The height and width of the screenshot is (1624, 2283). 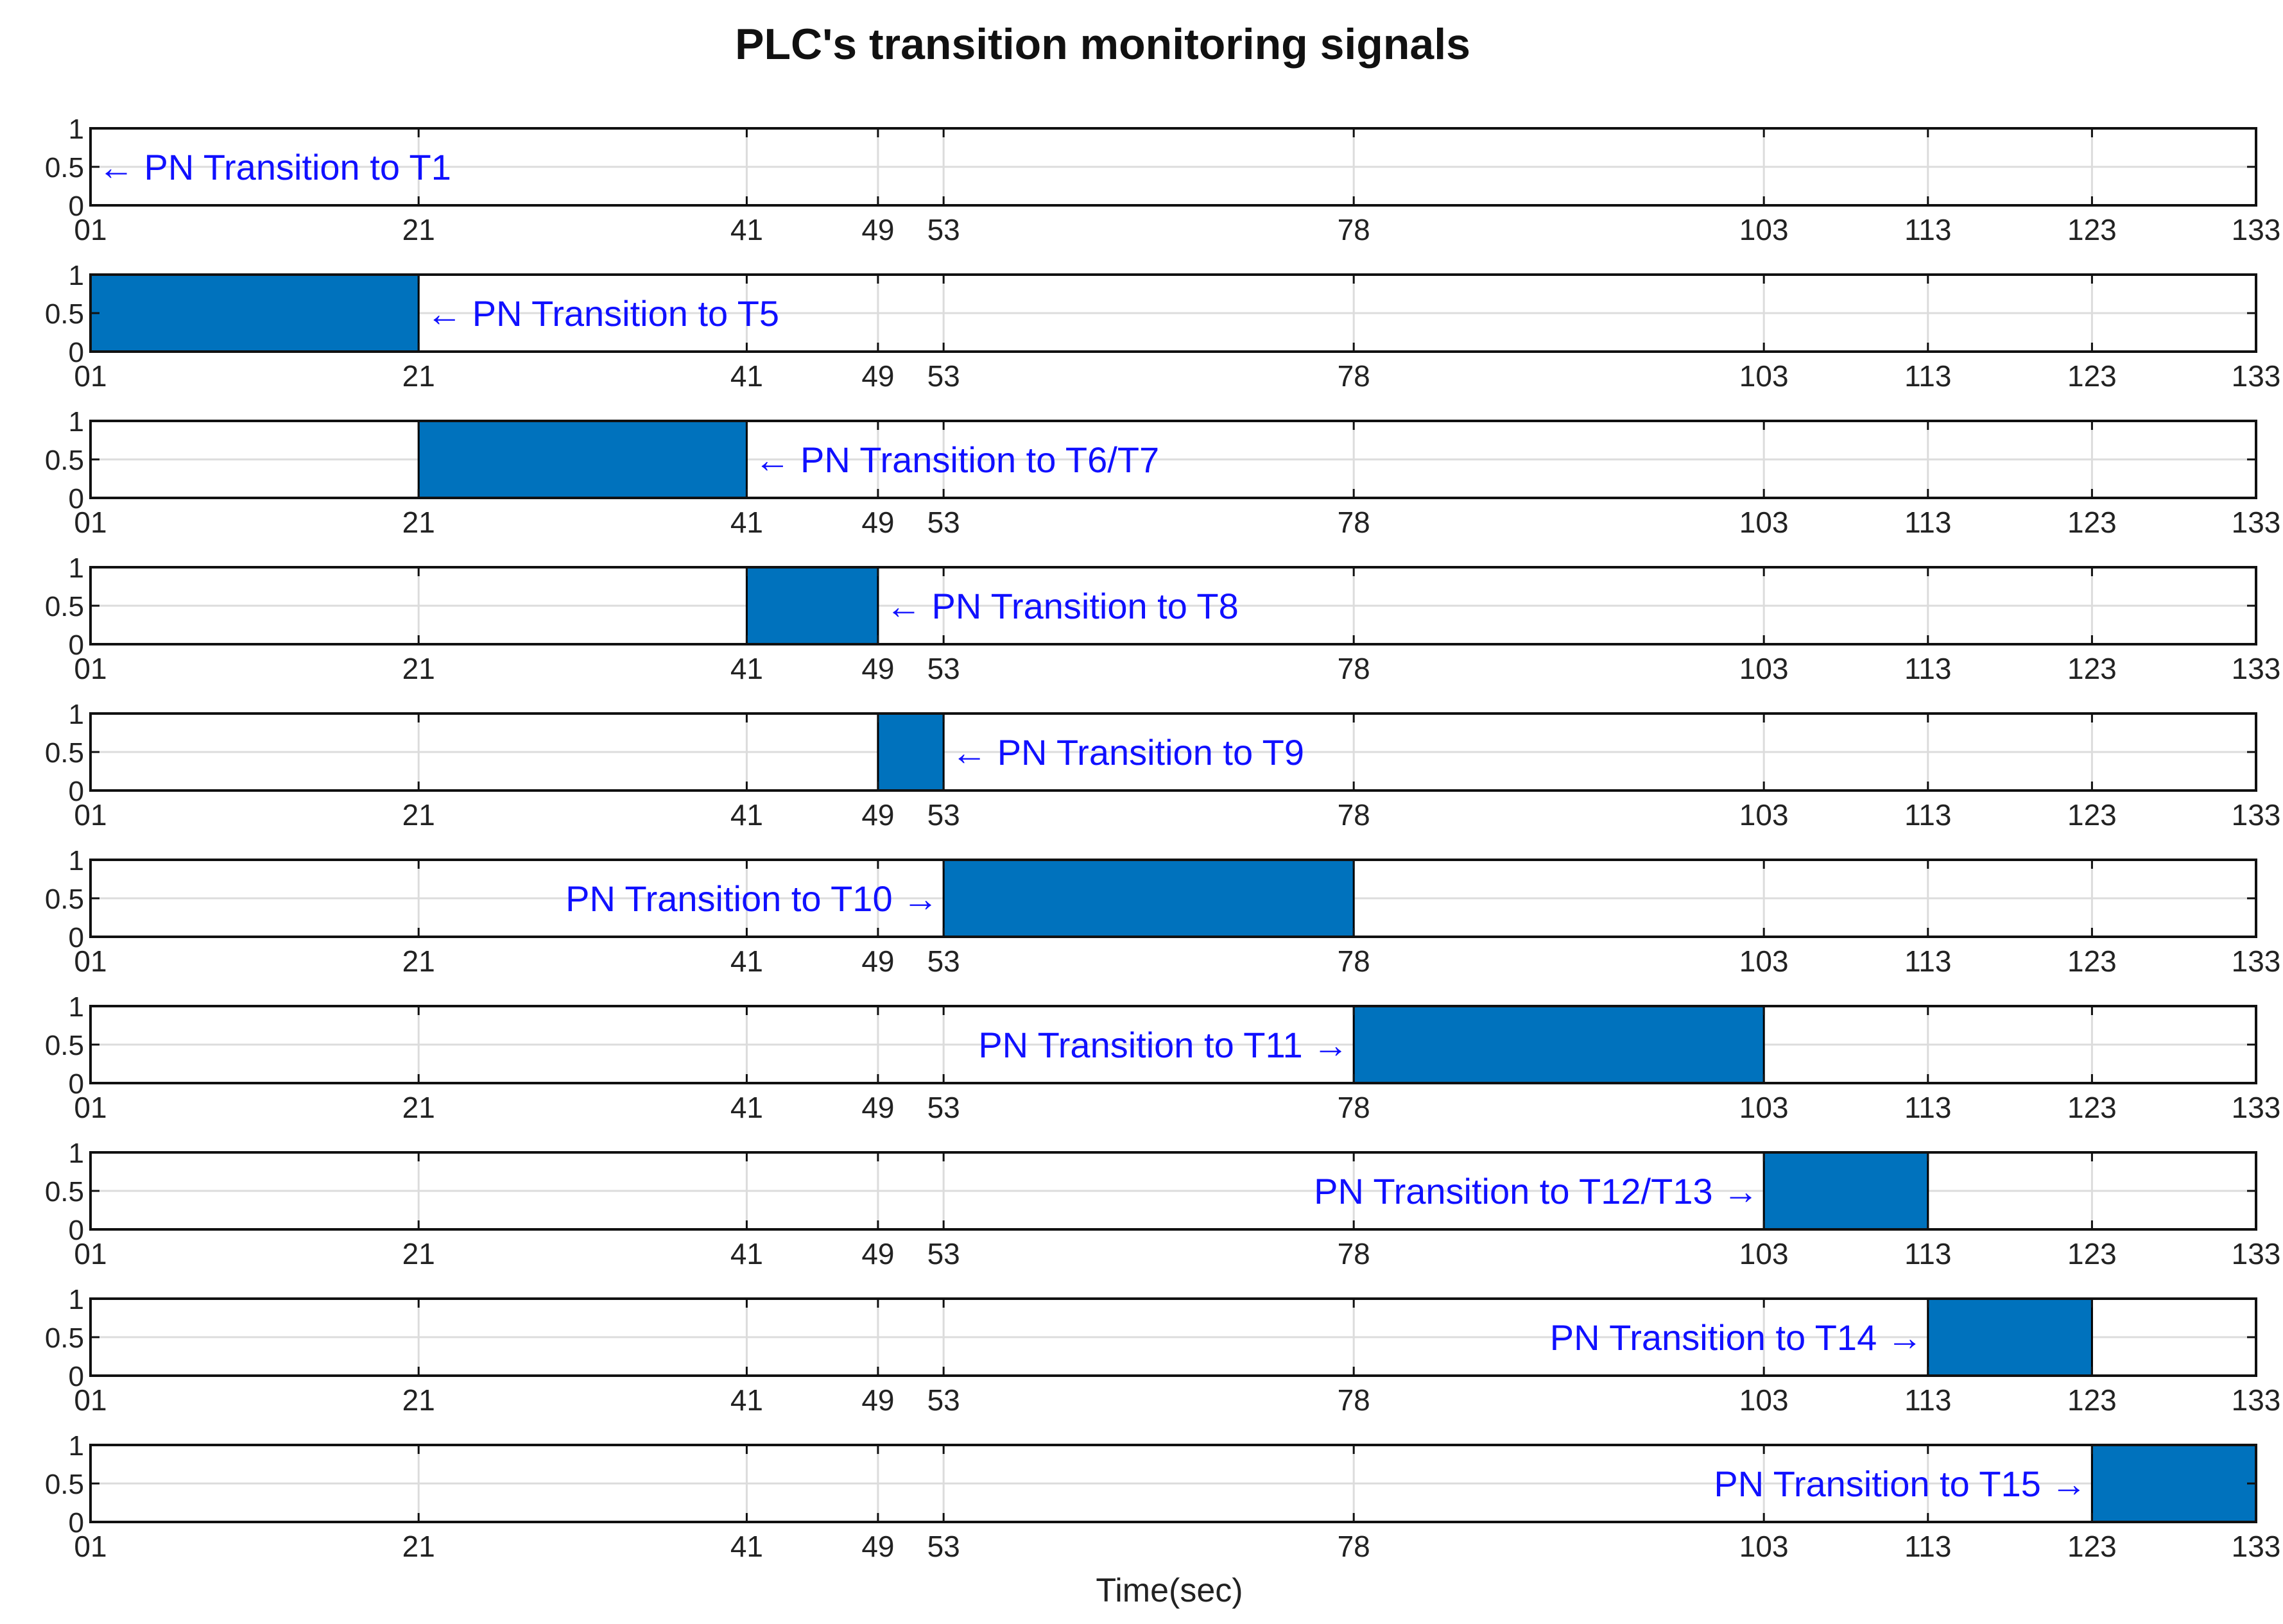 What do you see at coordinates (1062, 606) in the screenshot?
I see `annotation-label-4: ← PN Transition to T8` at bounding box center [1062, 606].